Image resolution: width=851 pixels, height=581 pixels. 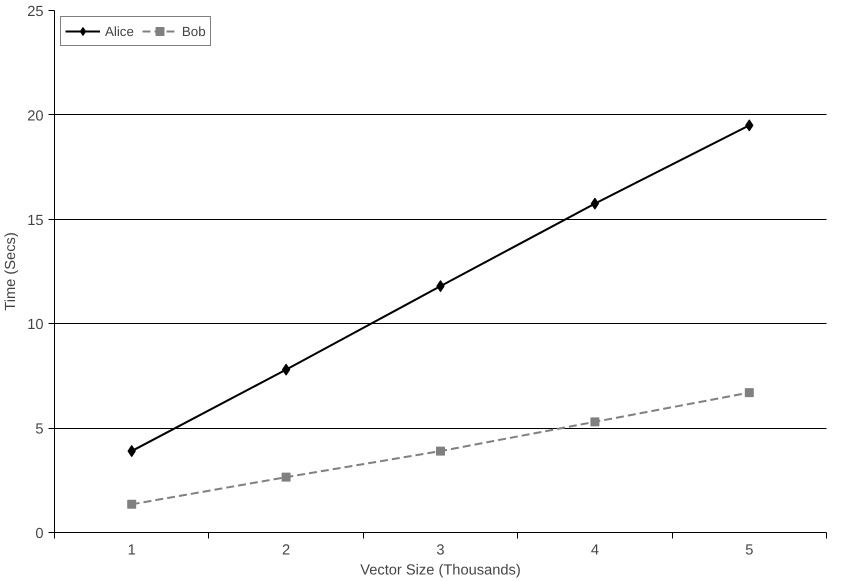 I want to click on x-tick-label: 3, so click(x=440, y=550).